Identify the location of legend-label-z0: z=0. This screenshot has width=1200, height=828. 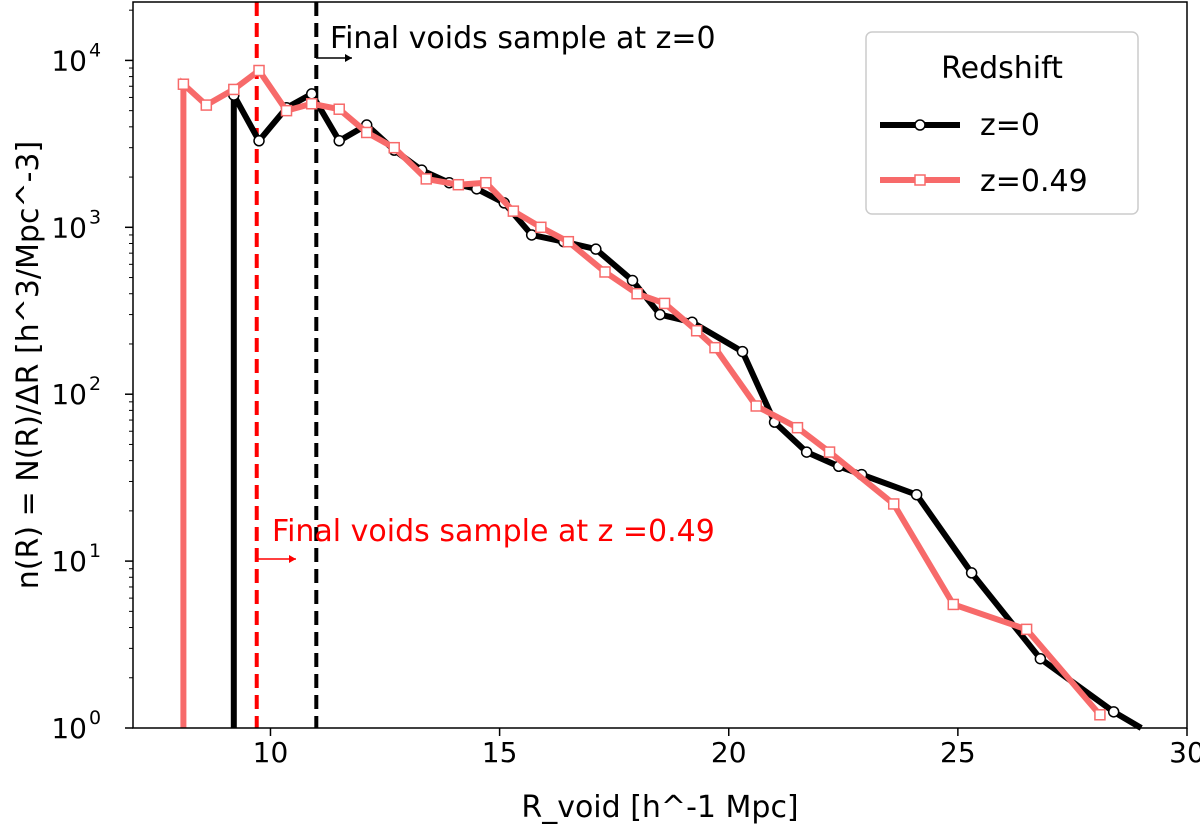
(1010, 125).